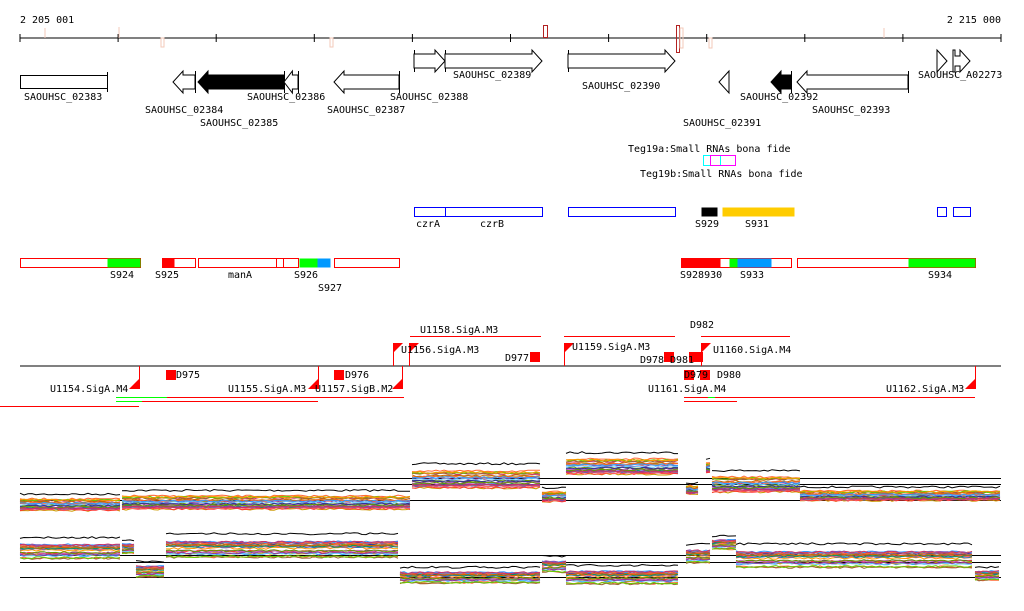 The width and height of the screenshot is (1024, 611). I want to click on gene-saouhsc_02387: SAOUHSC_02387, so click(366, 92).